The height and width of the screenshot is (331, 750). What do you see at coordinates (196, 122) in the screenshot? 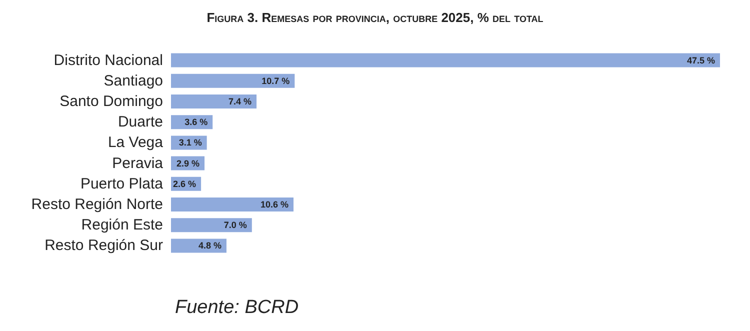
I see `data-label: 3.6 %` at bounding box center [196, 122].